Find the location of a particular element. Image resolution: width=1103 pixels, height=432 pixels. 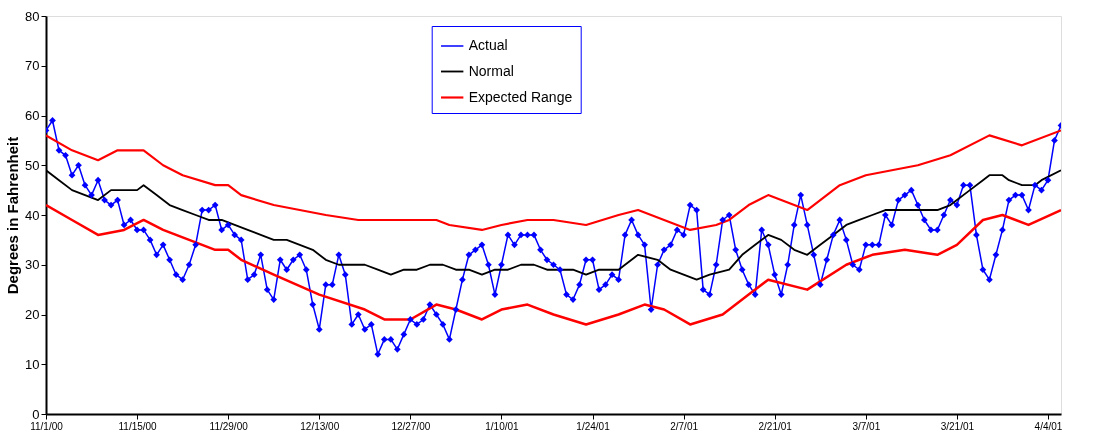

y-tick-label: 20 is located at coordinates (32, 314).